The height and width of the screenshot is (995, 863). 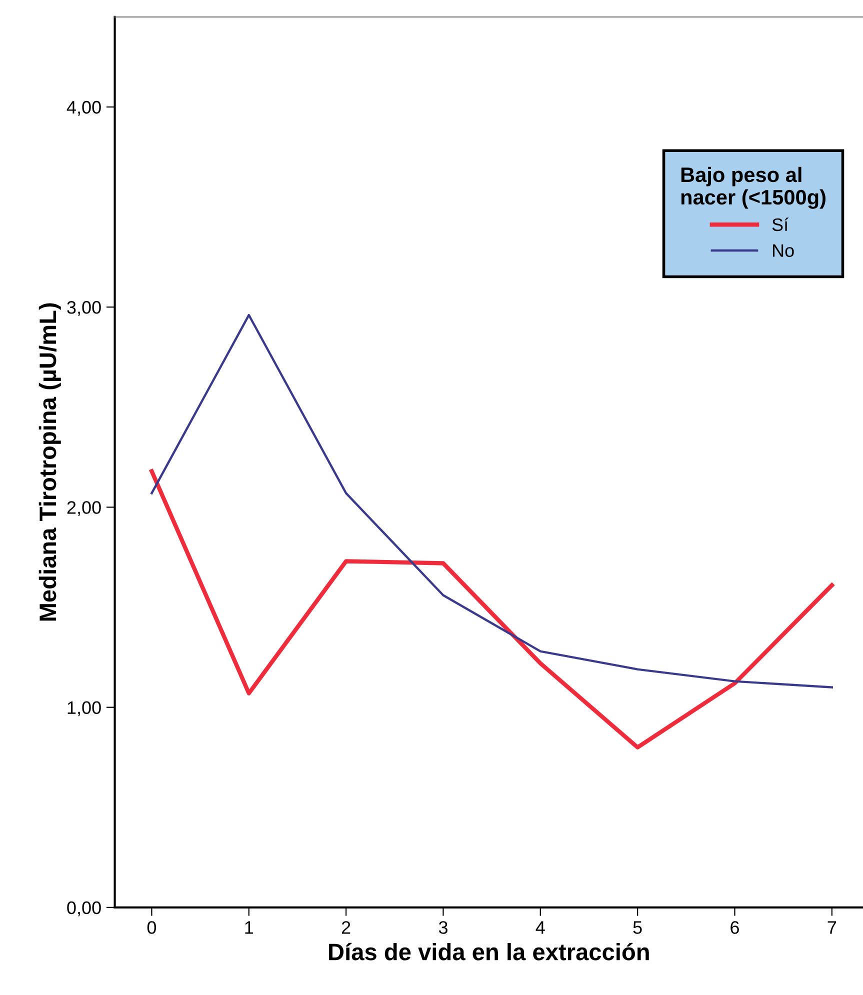 I want to click on x-tick-label: 0, so click(x=151, y=927).